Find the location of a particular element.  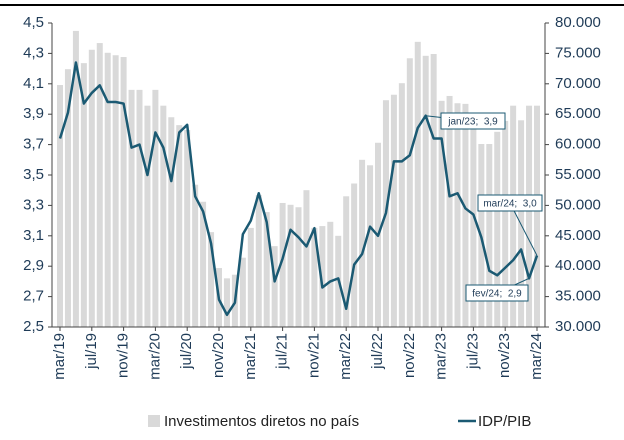

y-tick-label: 3,3 is located at coordinates (33, 204).